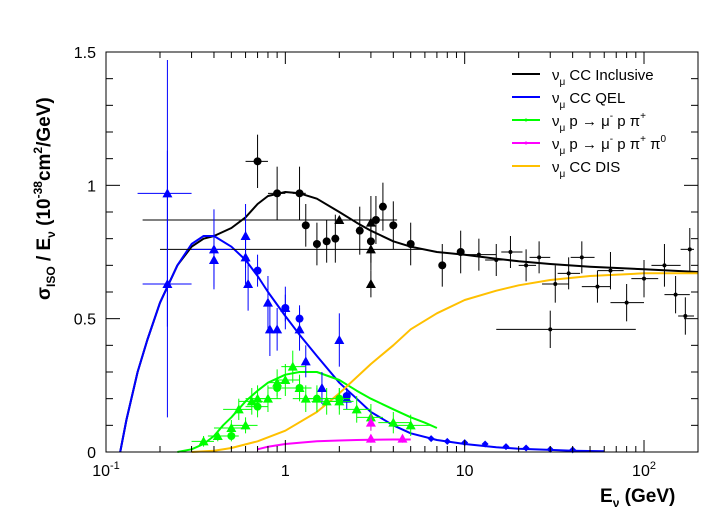 Image resolution: width=726 pixels, height=520 pixels. I want to click on y-slash: / E, so click(44, 252).